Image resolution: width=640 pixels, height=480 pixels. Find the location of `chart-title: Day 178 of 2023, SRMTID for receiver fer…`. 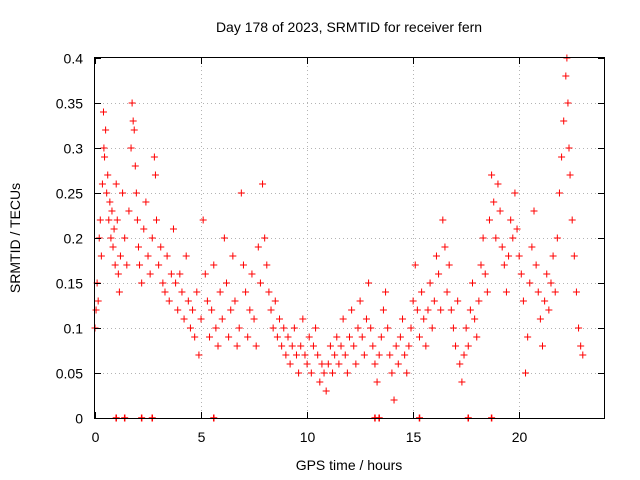

chart-title: Day 178 of 2023, SRMTID for receiver fer… is located at coordinates (349, 27).